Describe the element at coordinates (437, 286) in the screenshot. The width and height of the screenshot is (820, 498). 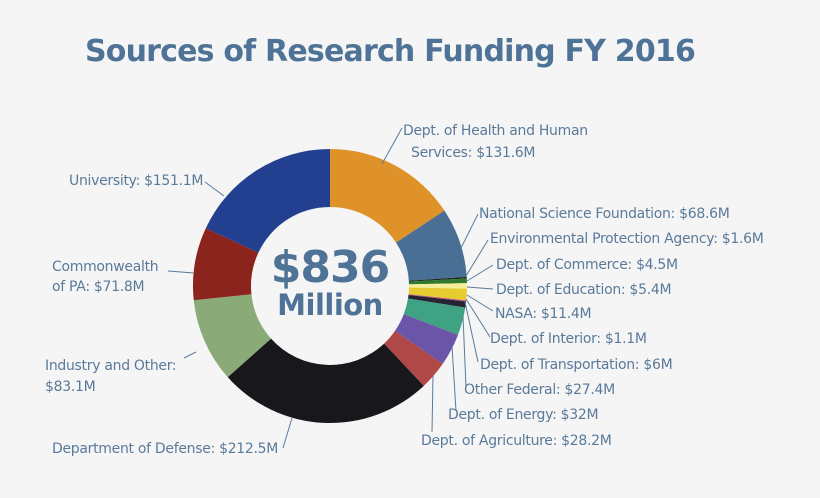
I see `slice-dept-of-education` at that location.